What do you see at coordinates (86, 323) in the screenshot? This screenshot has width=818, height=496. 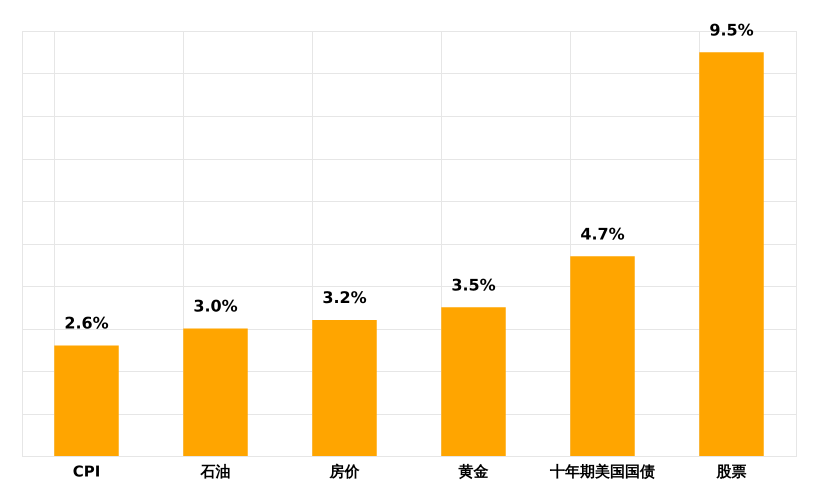 I see `data-label: 2.6%` at bounding box center [86, 323].